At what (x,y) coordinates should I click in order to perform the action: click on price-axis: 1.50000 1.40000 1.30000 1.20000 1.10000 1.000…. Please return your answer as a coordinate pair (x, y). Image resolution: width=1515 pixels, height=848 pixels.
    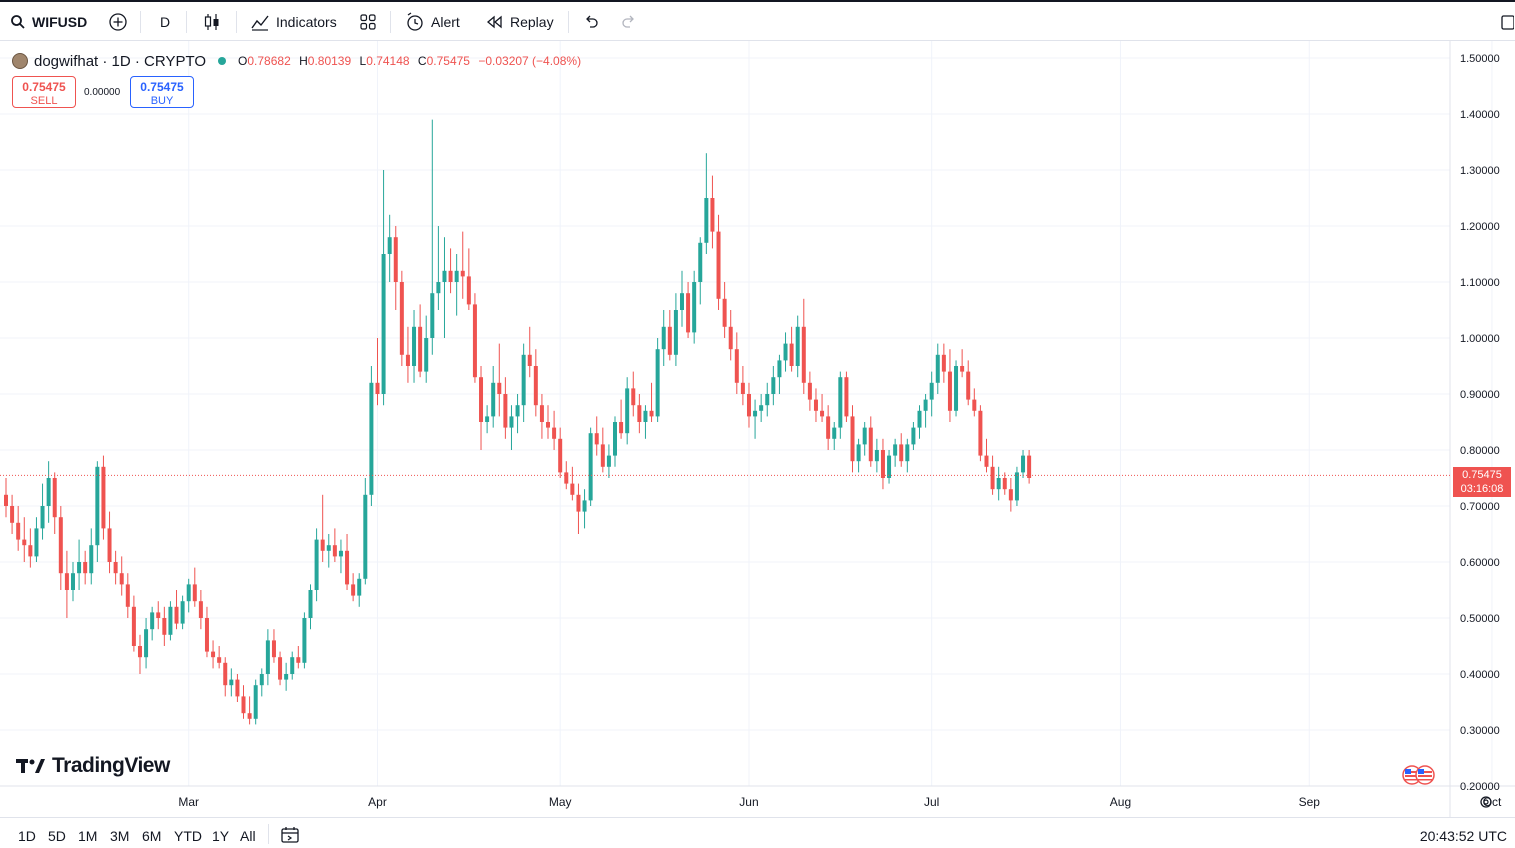
    Looking at the image, I should click on (1480, 423).